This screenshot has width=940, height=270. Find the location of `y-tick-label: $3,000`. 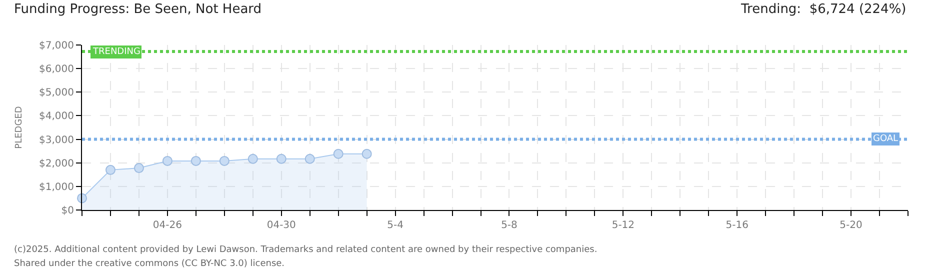

y-tick-label: $3,000 is located at coordinates (56, 140).